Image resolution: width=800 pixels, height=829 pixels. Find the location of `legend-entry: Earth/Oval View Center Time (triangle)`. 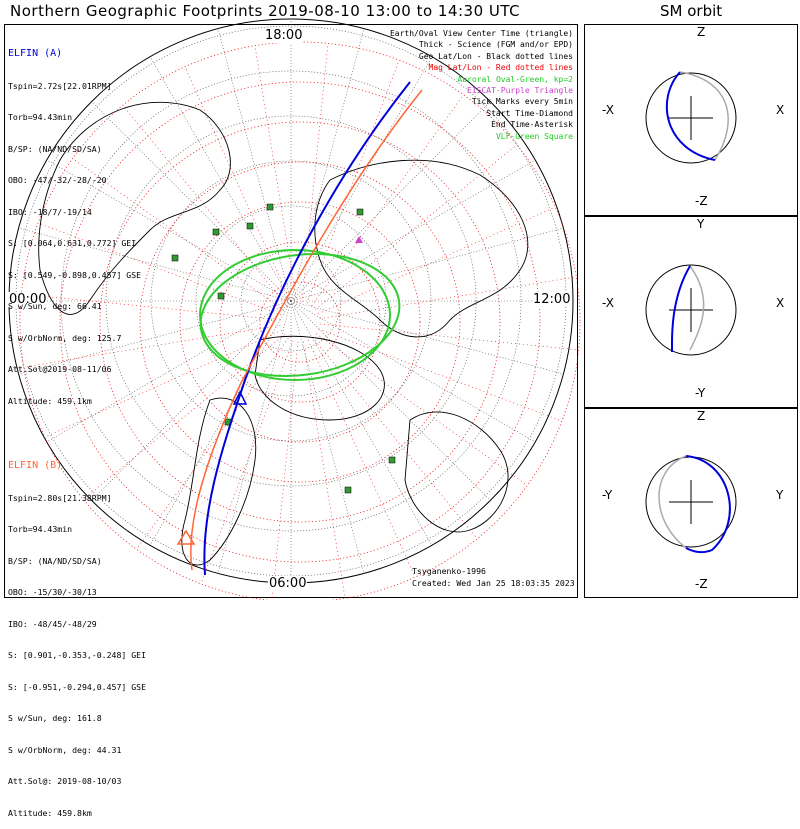

legend-entry: Earth/Oval View Center Time (triangle) is located at coordinates (481, 33).